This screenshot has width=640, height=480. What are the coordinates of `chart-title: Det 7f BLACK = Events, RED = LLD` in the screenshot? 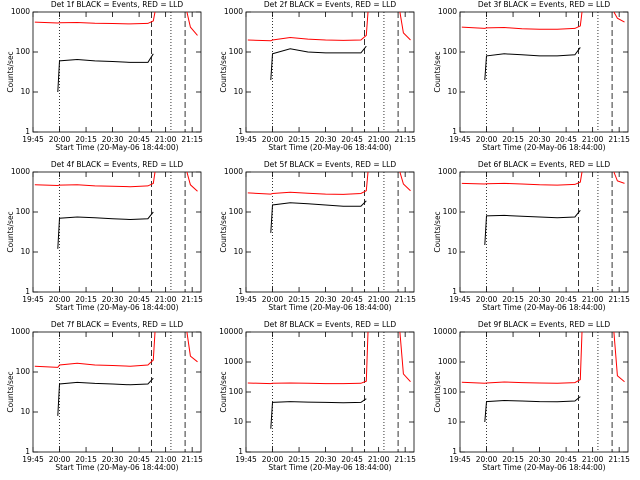 It's located at (117, 324).